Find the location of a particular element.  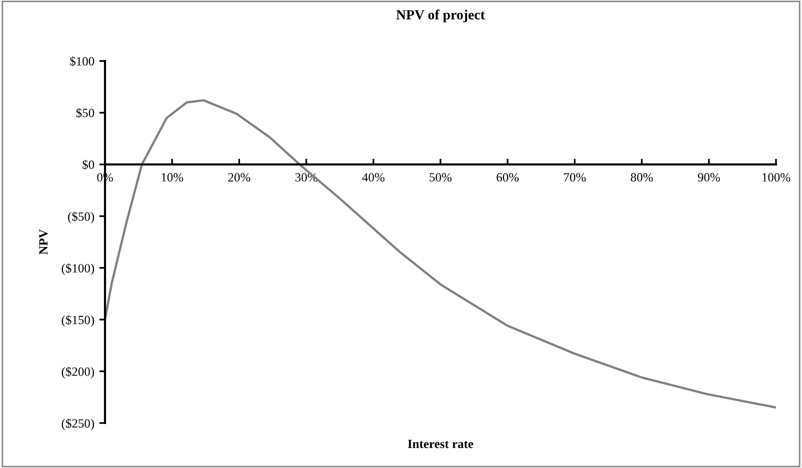

x-tick-label: 10% is located at coordinates (173, 177).